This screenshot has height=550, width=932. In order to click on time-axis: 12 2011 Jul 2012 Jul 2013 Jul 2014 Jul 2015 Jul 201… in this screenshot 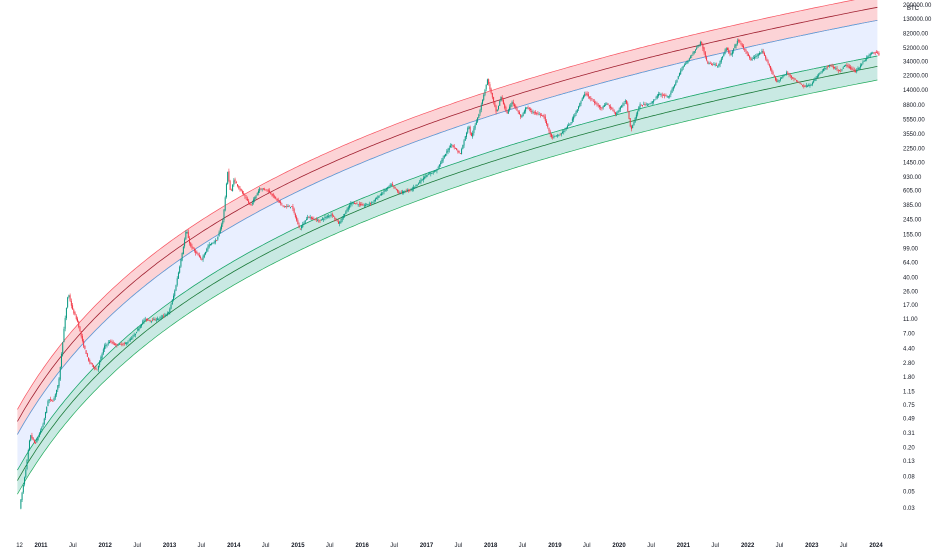, I will do `click(449, 546)`.